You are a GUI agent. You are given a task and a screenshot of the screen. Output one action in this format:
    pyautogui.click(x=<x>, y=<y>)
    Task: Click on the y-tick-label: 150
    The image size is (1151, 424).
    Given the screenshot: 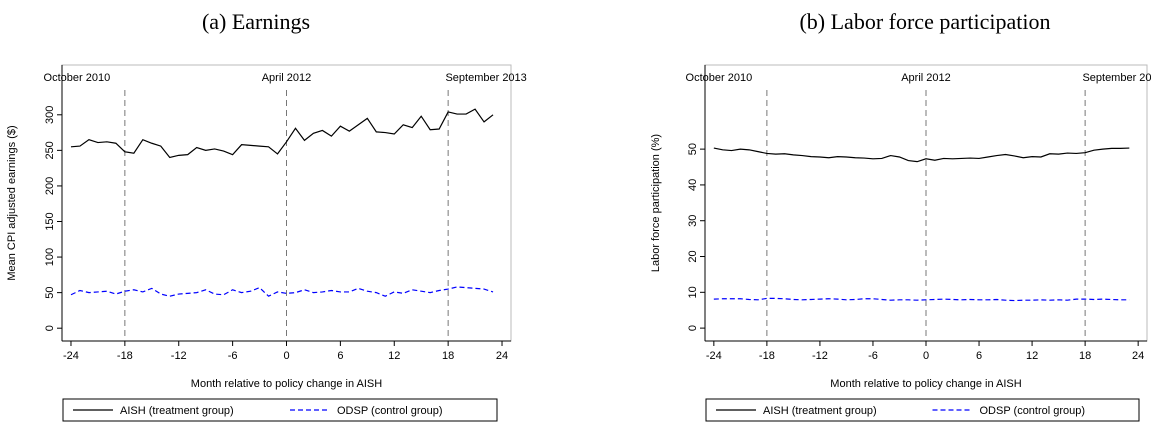 What is the action you would take?
    pyautogui.click(x=50, y=221)
    